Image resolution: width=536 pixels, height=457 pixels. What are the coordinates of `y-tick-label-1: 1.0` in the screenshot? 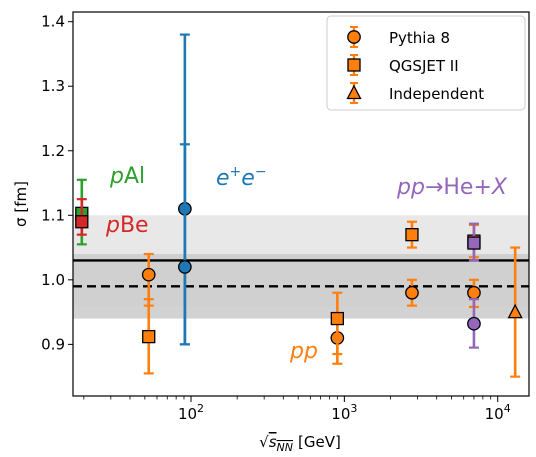 It's located at (53, 280).